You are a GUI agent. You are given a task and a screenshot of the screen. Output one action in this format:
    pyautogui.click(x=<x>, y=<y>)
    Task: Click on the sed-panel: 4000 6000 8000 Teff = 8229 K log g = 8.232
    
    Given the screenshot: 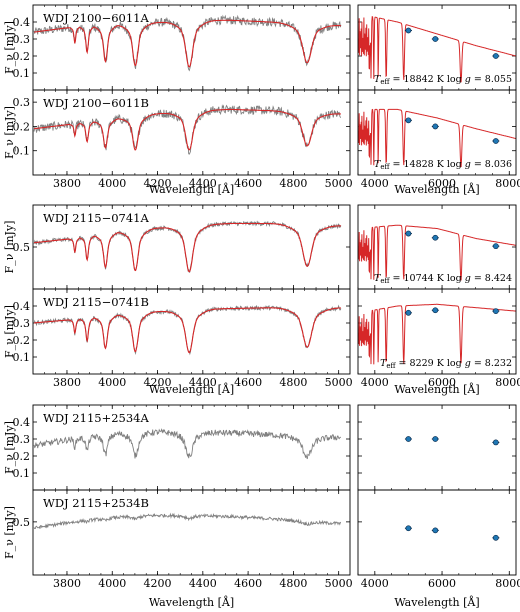 What is the action you would take?
    pyautogui.click(x=438, y=338)
    